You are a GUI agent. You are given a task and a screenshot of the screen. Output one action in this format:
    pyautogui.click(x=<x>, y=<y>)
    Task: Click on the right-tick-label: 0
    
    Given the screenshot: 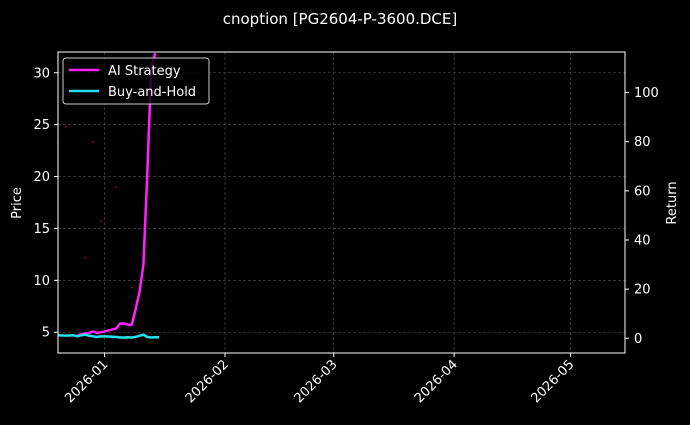 What is the action you would take?
    pyautogui.click(x=638, y=339)
    